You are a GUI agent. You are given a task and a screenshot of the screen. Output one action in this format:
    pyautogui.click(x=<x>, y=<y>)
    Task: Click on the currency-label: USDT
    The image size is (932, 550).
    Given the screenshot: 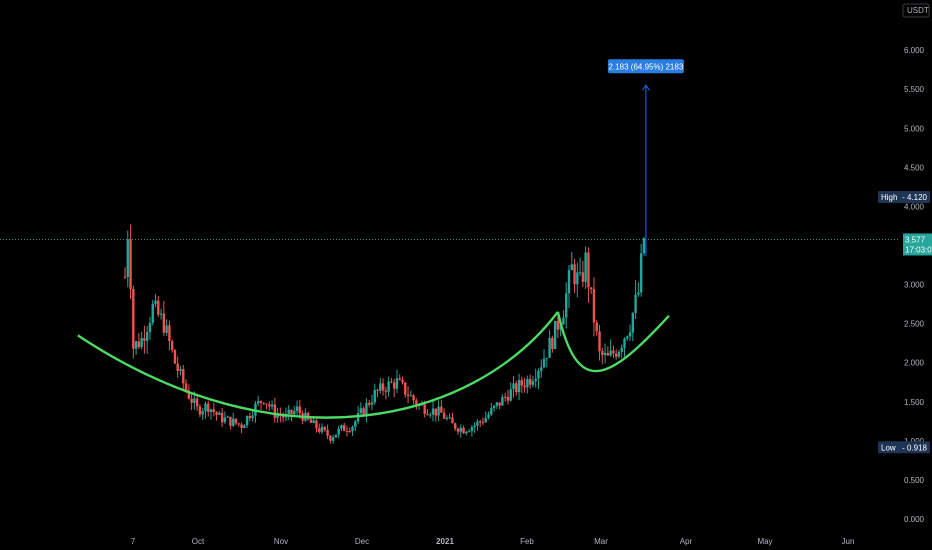 What is the action you would take?
    pyautogui.click(x=918, y=10)
    